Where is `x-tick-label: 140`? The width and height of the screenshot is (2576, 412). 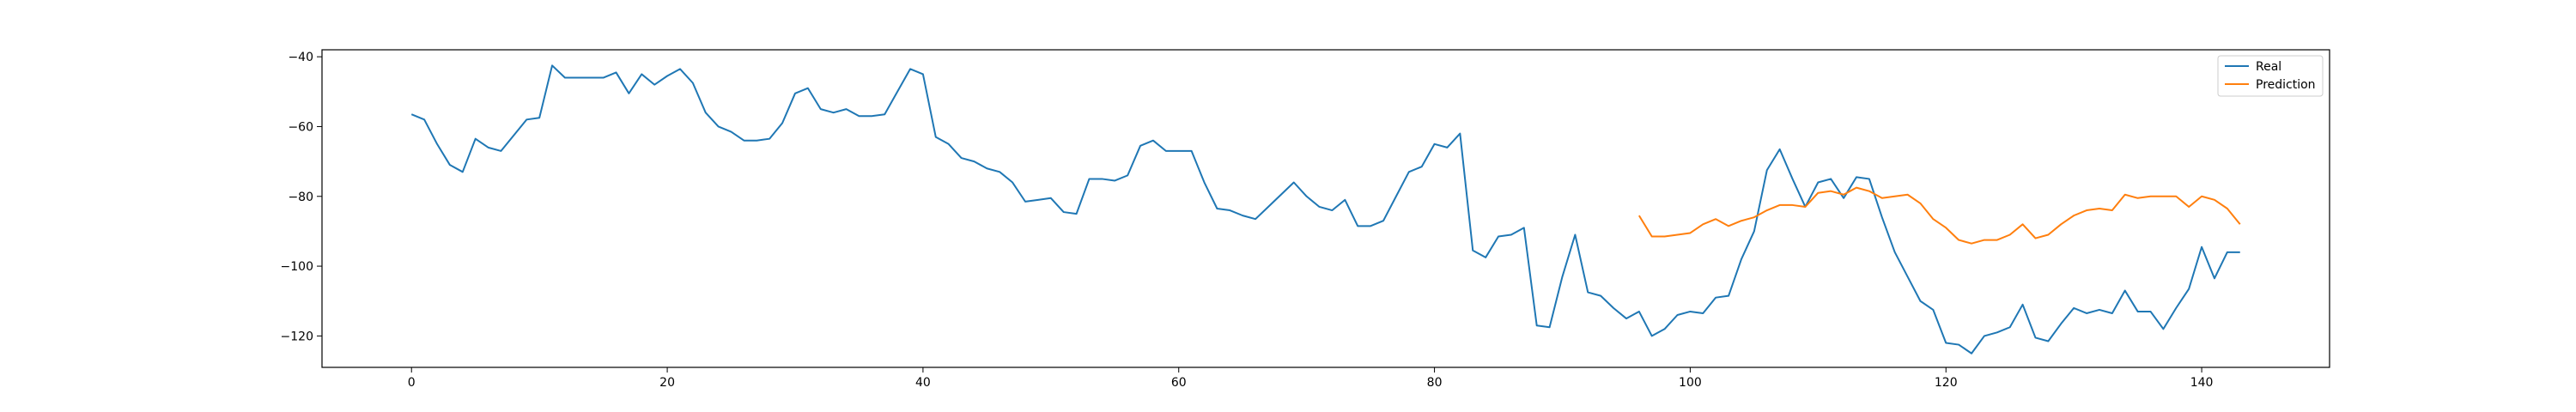
x-tick-label: 140 is located at coordinates (2202, 383).